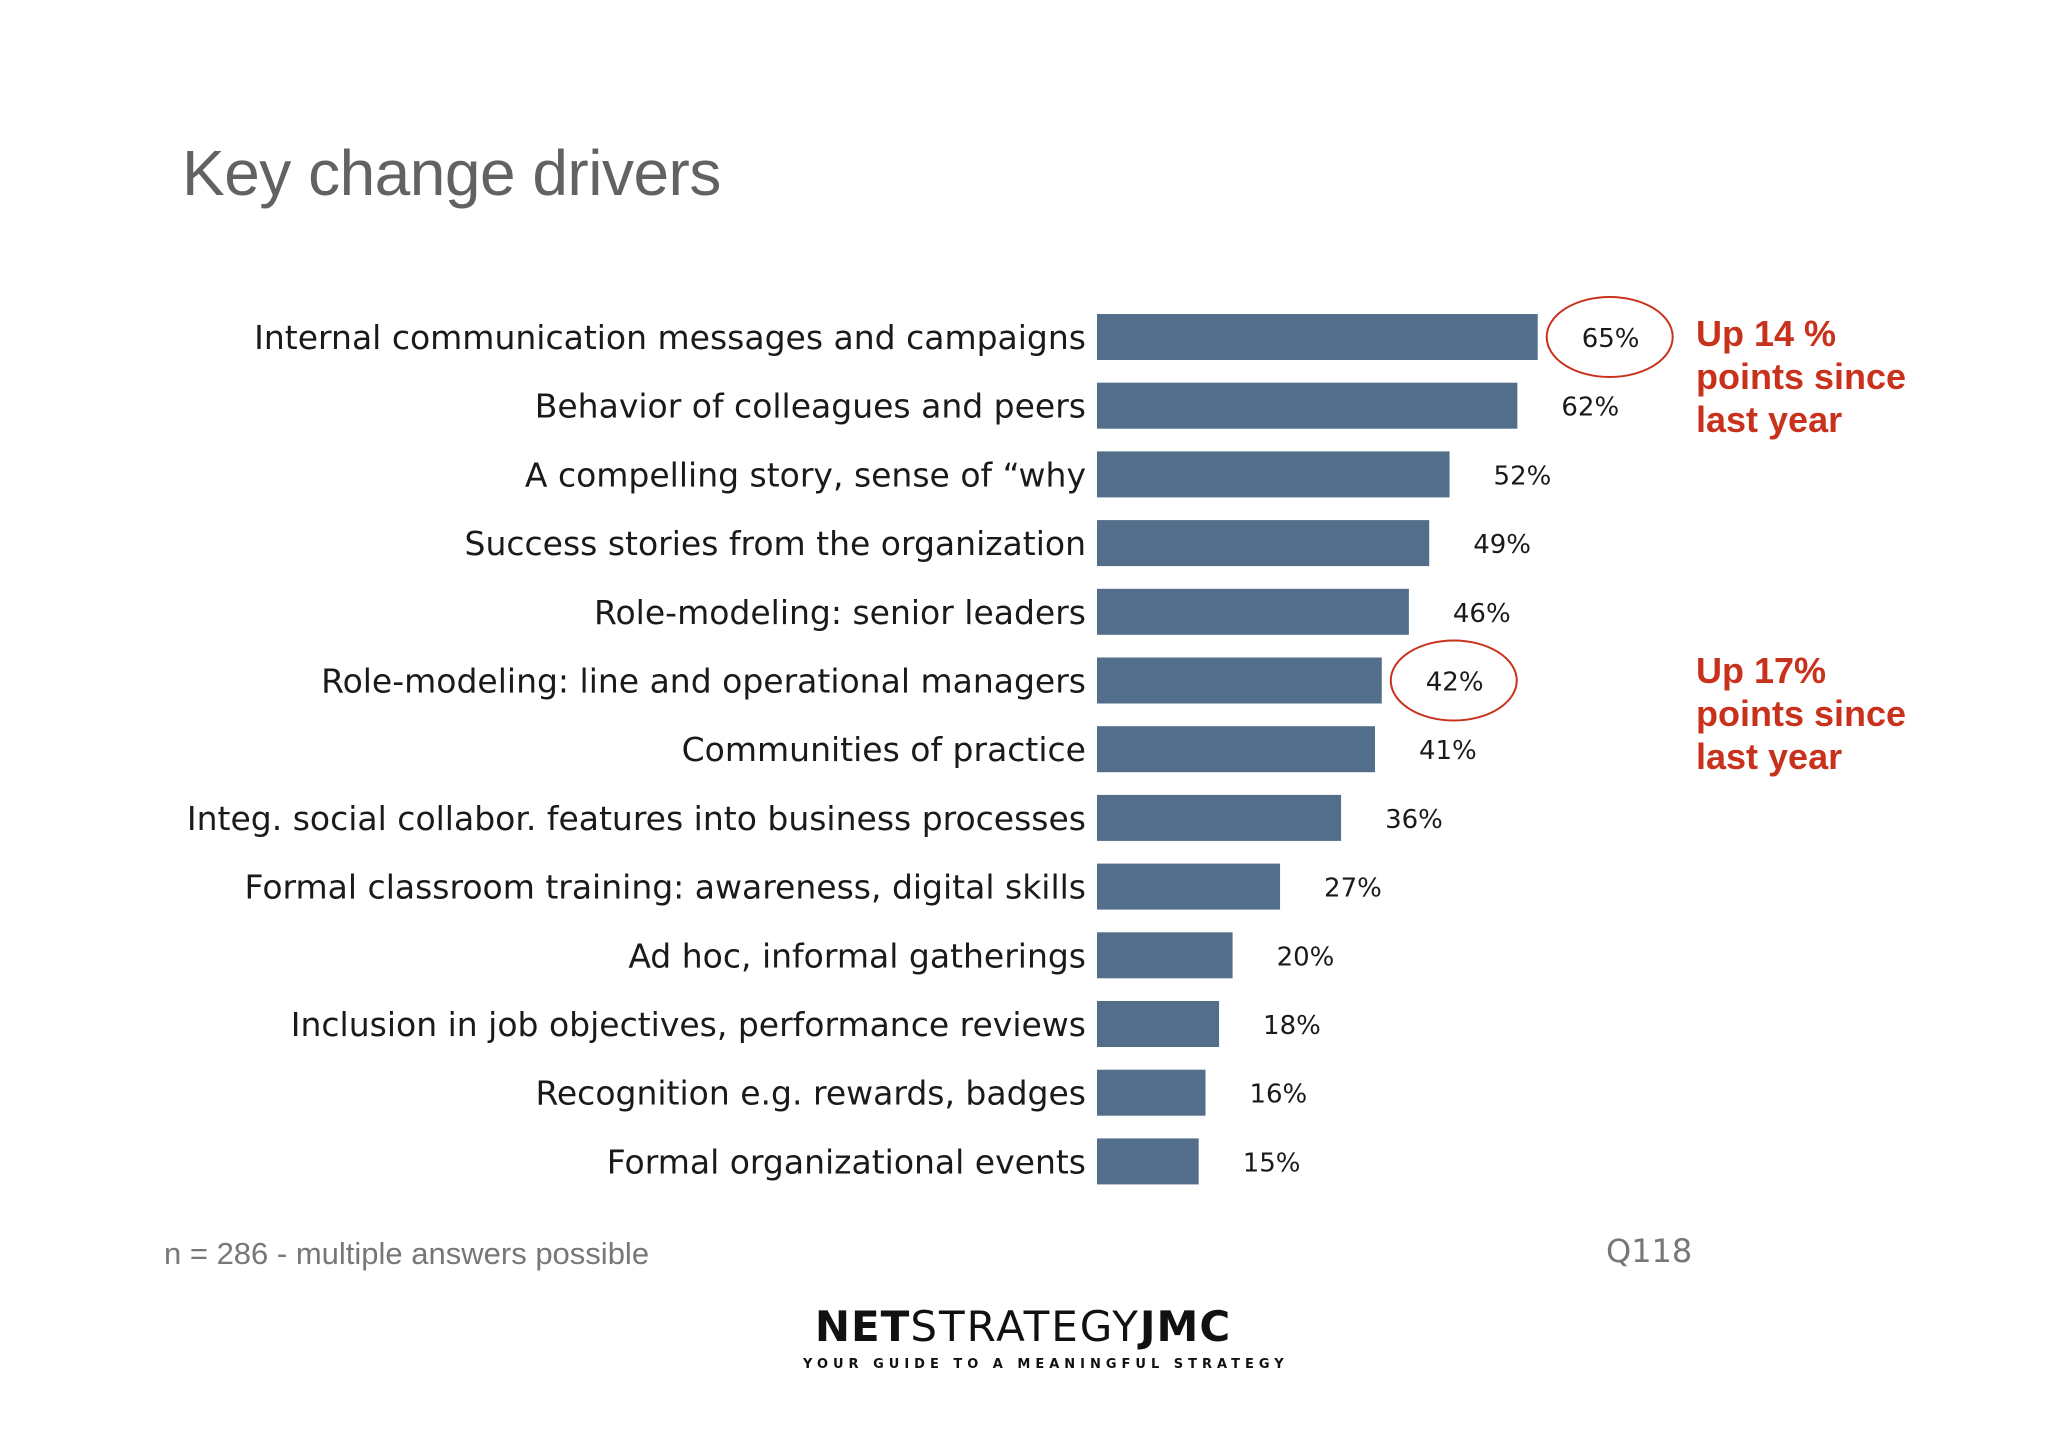 The height and width of the screenshot is (1448, 2048). I want to click on category-label: Success stories from the organization, so click(776, 543).